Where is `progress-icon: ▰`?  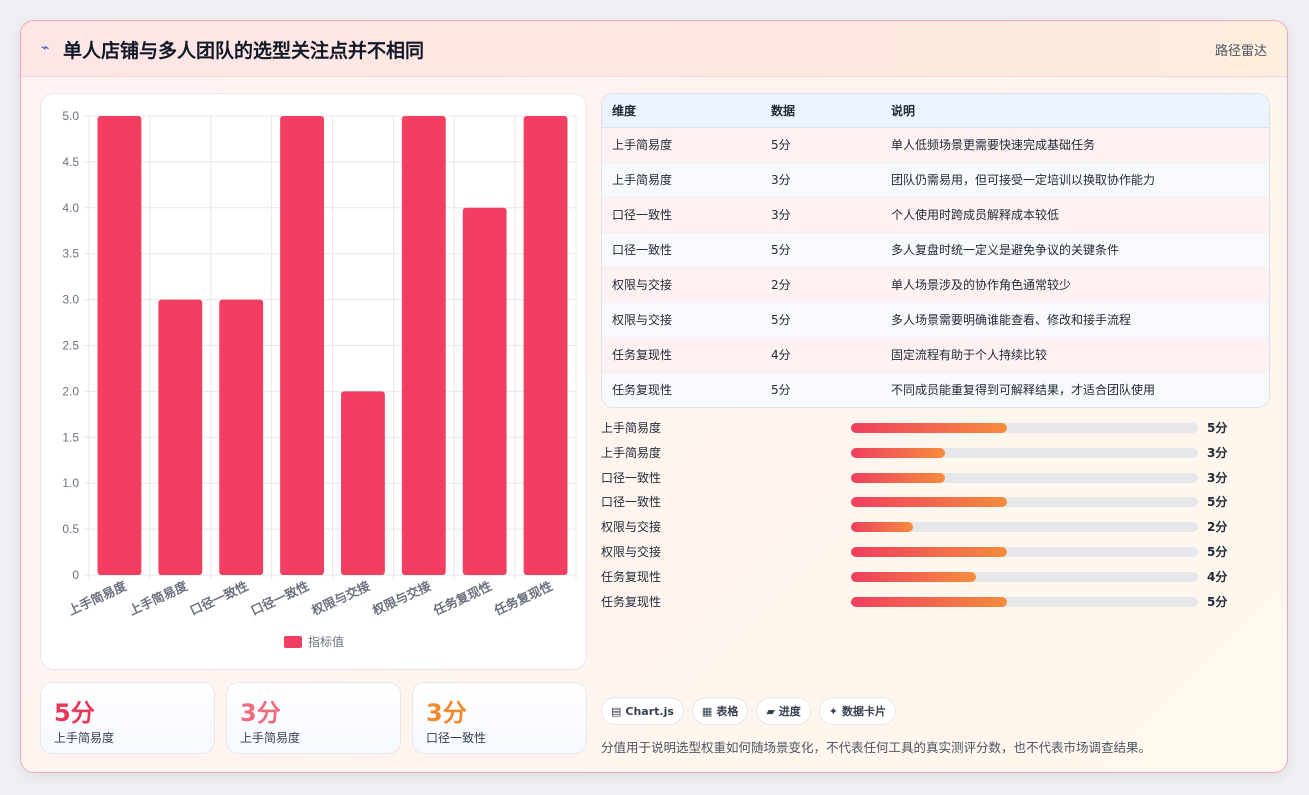 progress-icon: ▰ is located at coordinates (770, 711).